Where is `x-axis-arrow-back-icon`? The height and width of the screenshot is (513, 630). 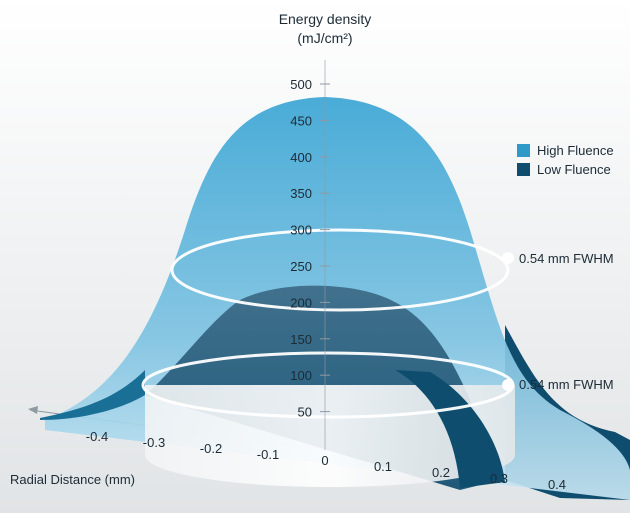 x-axis-arrow-back-icon is located at coordinates (33, 410).